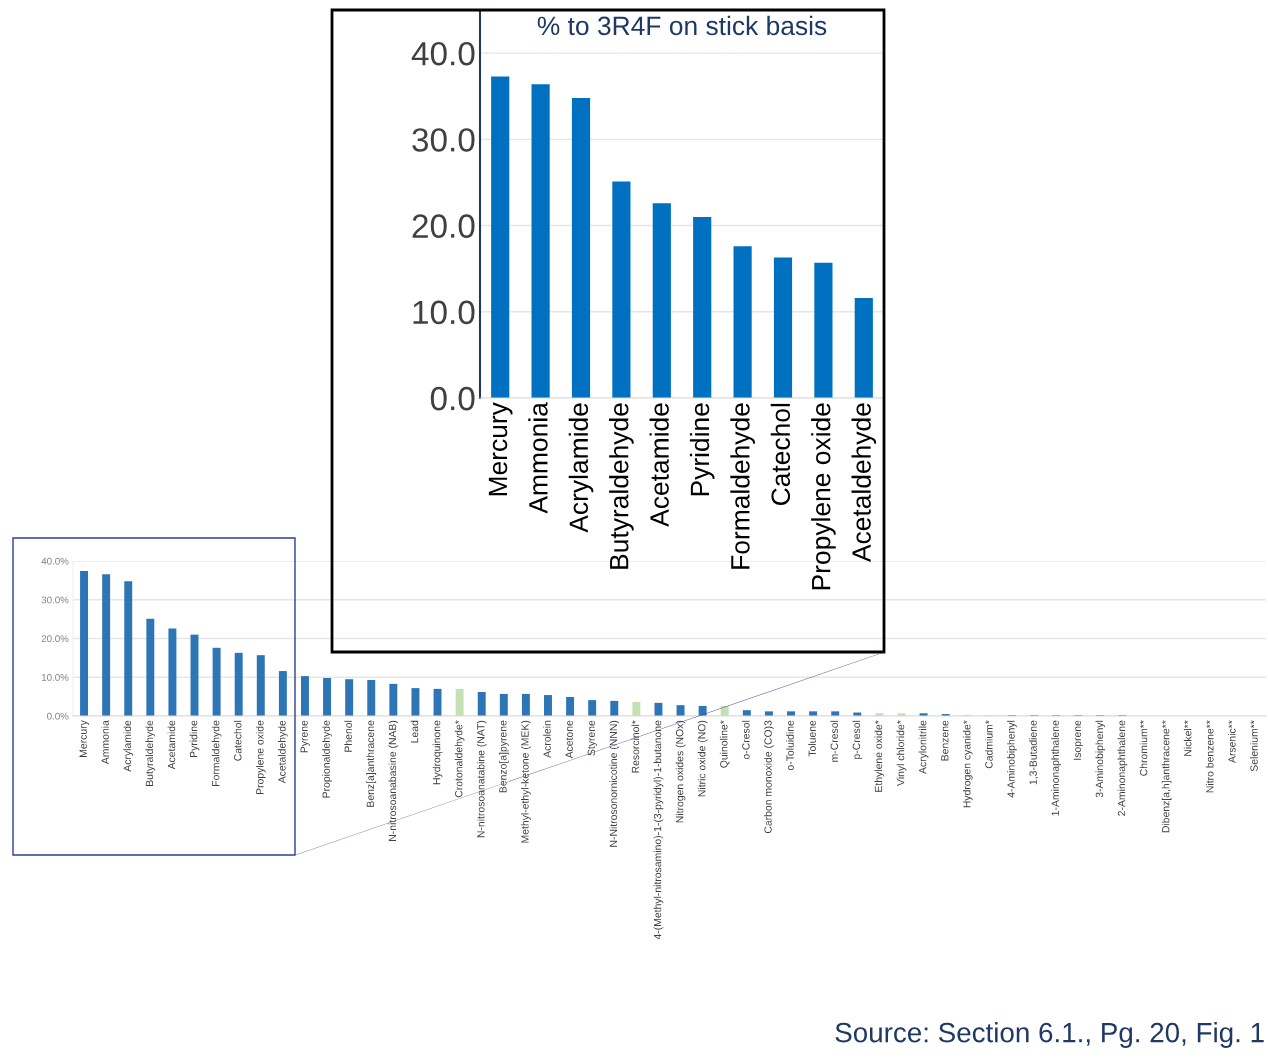 This screenshot has height=1063, width=1268. What do you see at coordinates (547, 739) in the screenshot?
I see `x-tick-label: Acrolein` at bounding box center [547, 739].